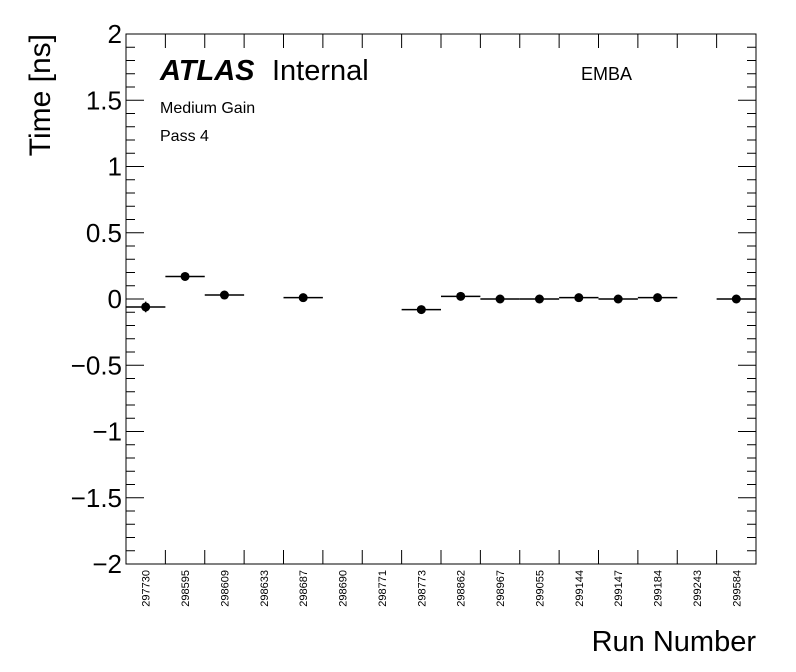 Image resolution: width=796 pixels, height=672 pixels. I want to click on x-tick-label: 298595, so click(186, 588).